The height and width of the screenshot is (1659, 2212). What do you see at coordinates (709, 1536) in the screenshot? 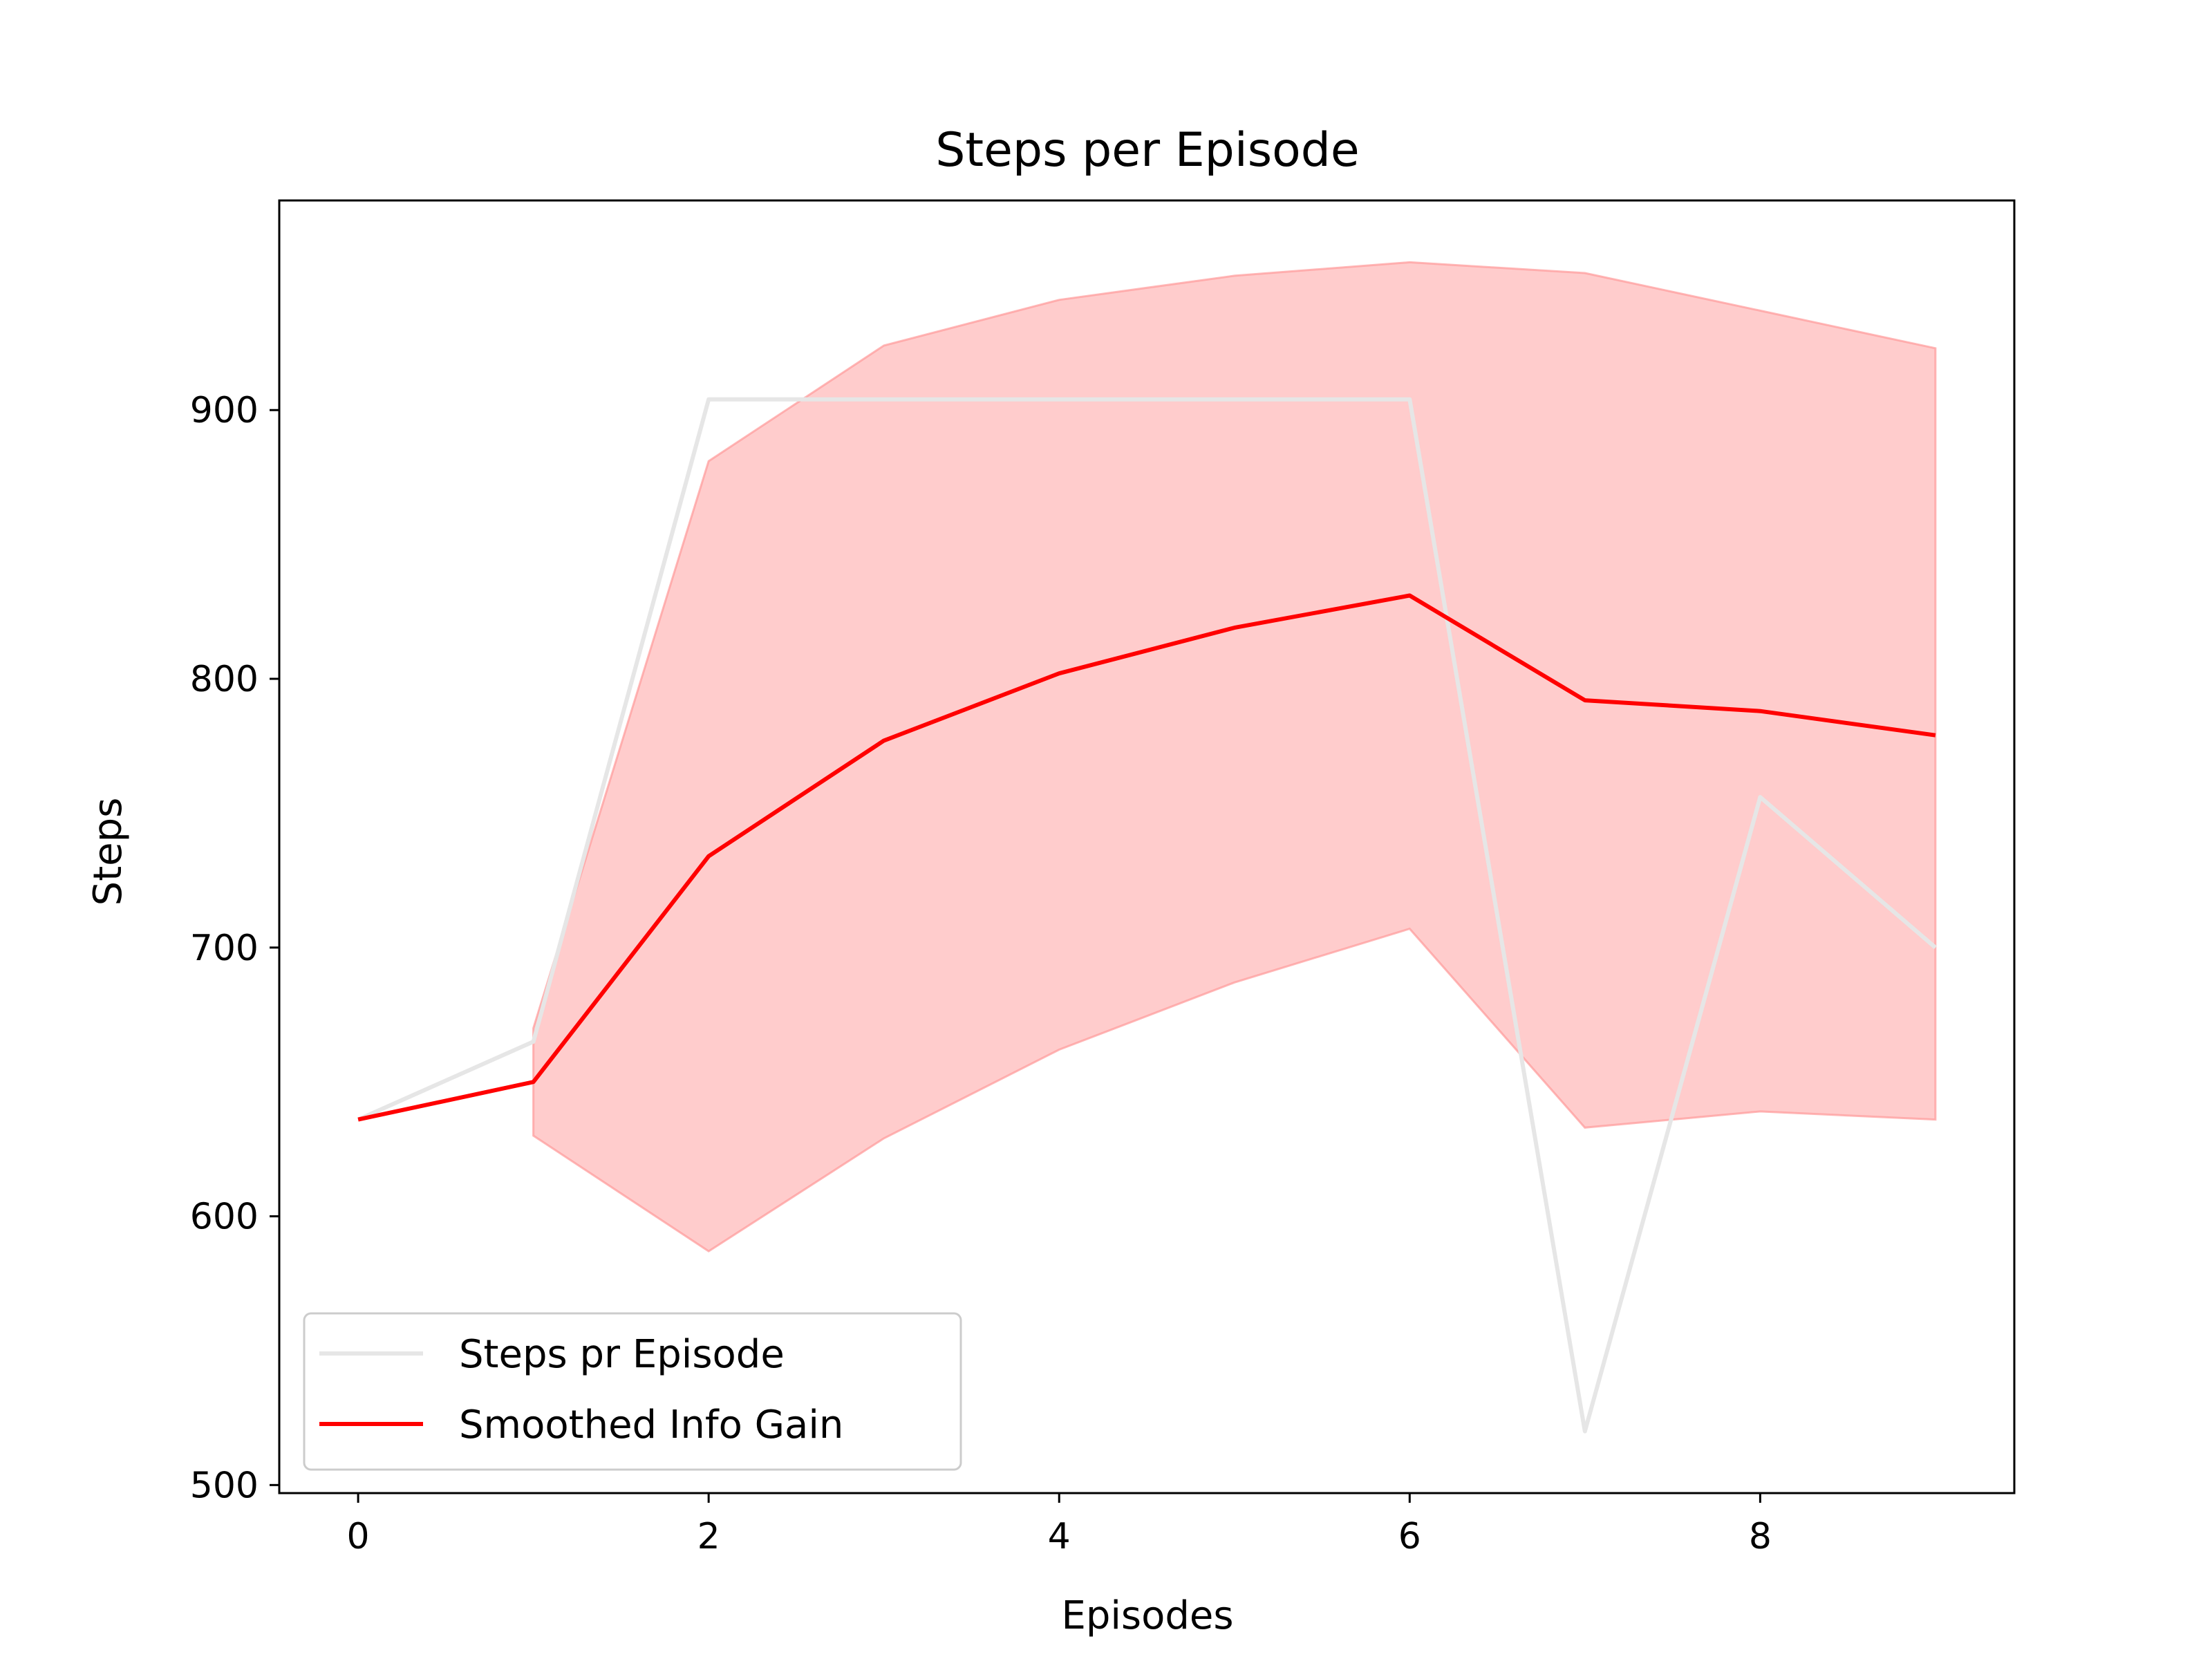
I see `x-tick-label: 2` at bounding box center [709, 1536].